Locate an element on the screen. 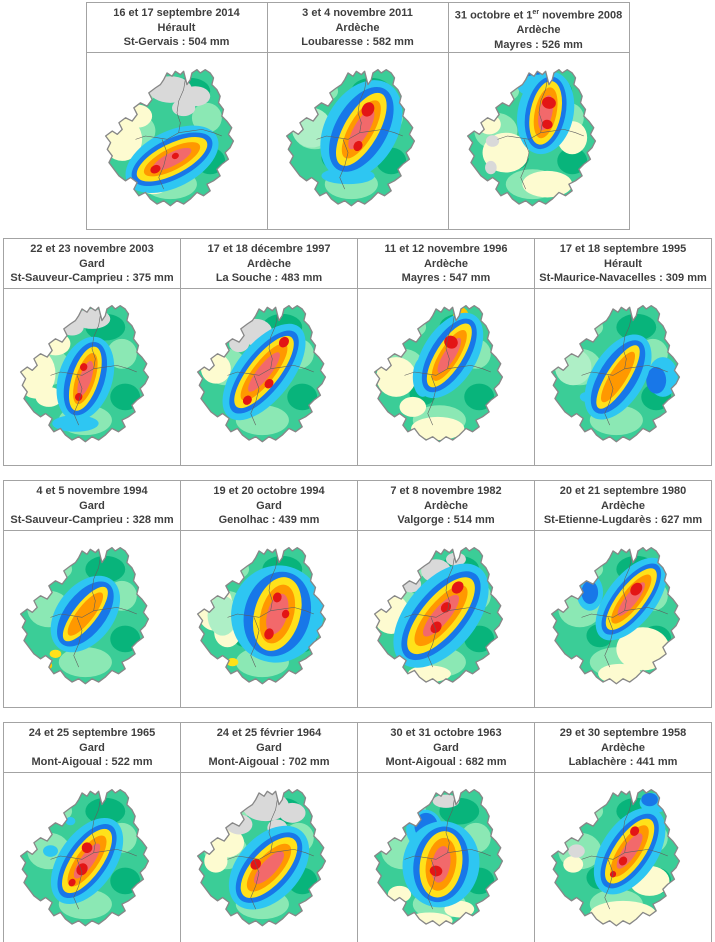 Image resolution: width=715 pixels, height=942 pixels. event-date: 16 et 17 septembre 2014 is located at coordinates (176, 13).